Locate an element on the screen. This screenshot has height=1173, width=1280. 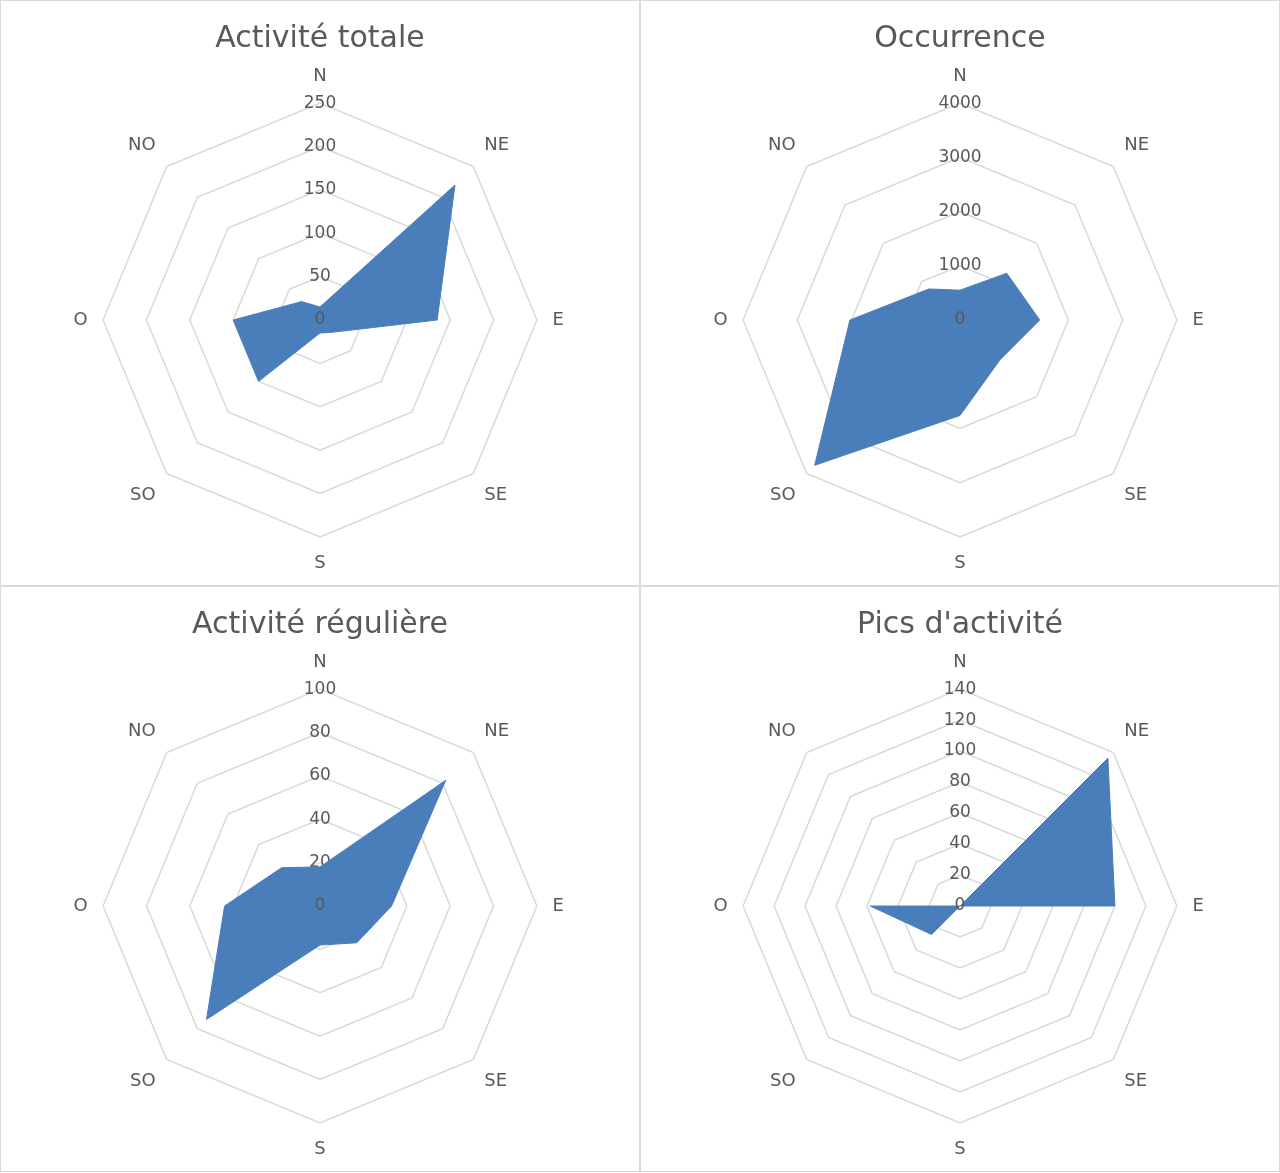
chart-title: Activité régulière is located at coordinates (320, 622).